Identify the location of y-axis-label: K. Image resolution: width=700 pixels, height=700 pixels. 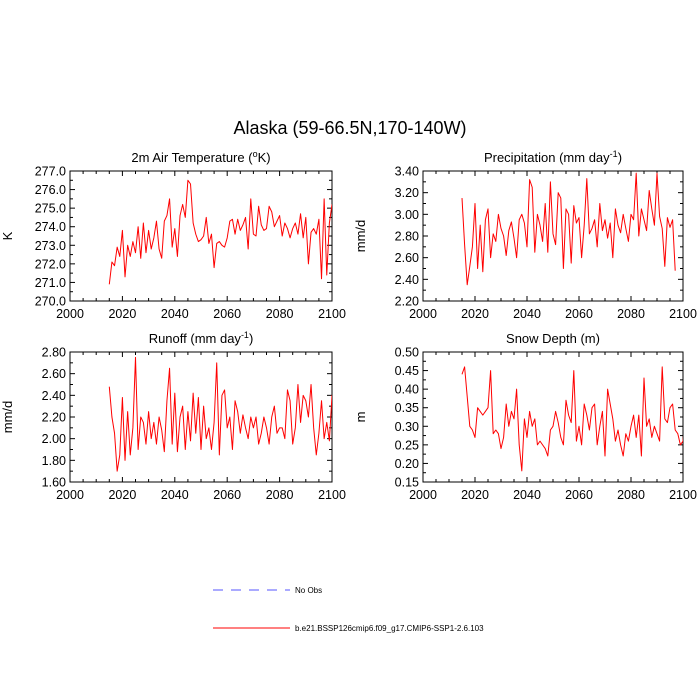
(7, 235).